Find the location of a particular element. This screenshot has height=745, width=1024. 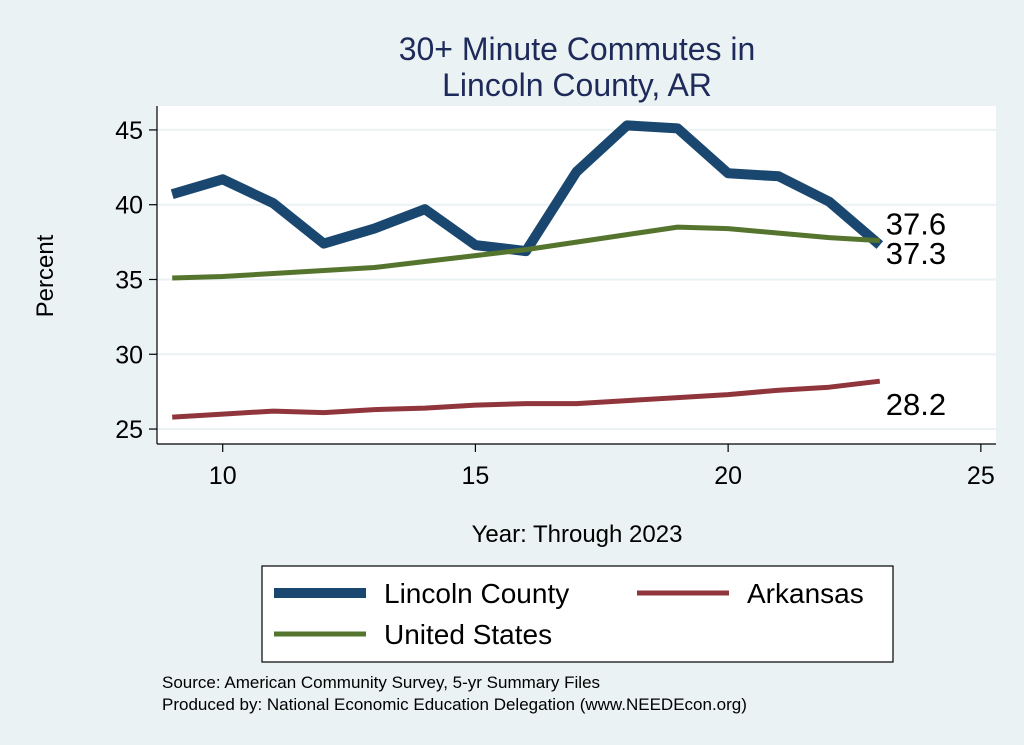

series-line-arkansas is located at coordinates (526, 399).